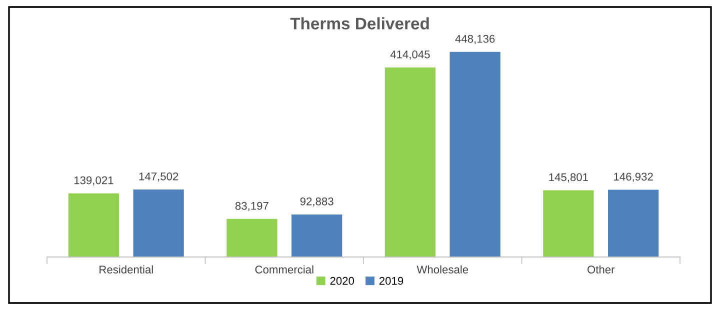 Image resolution: width=720 pixels, height=319 pixels. What do you see at coordinates (633, 177) in the screenshot?
I see `data-label: 146,932` at bounding box center [633, 177].